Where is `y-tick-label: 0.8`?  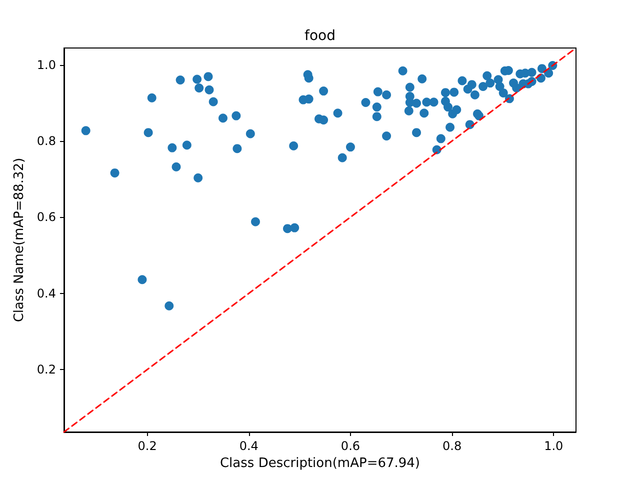
y-tick-label: 0.8 is located at coordinates (46, 141).